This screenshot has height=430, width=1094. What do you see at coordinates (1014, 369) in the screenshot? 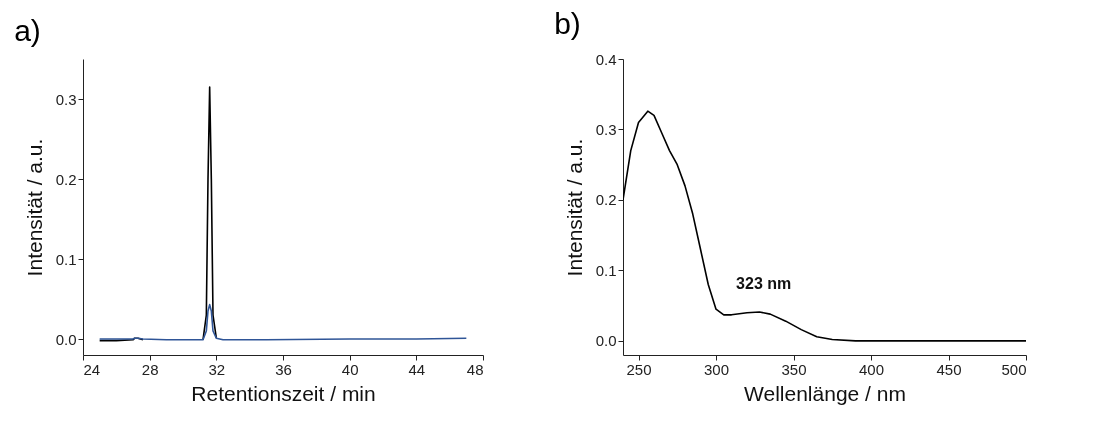
I see `x-tick-label: 500` at bounding box center [1014, 369].